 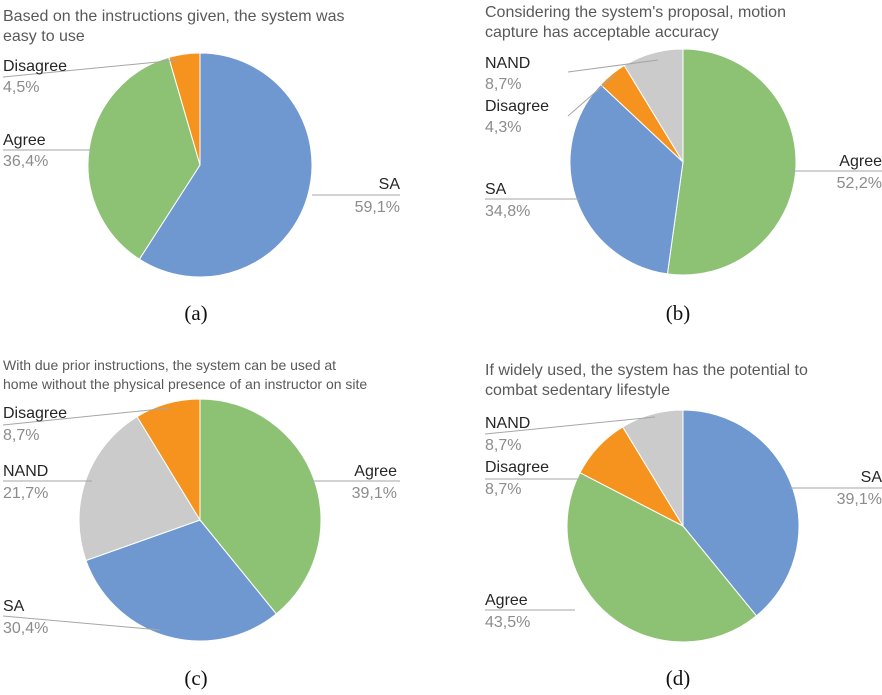 I want to click on chart-b-value-sa: 34,8%, so click(x=507, y=211).